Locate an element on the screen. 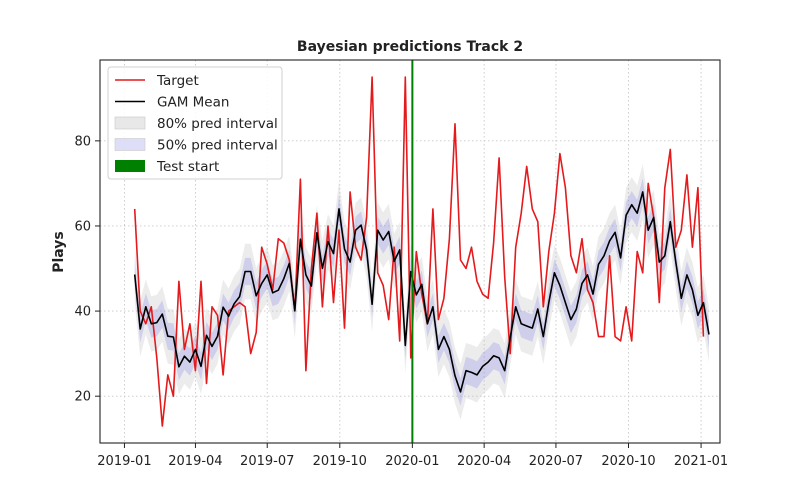  y-tick-label: 80 is located at coordinates (82, 141).